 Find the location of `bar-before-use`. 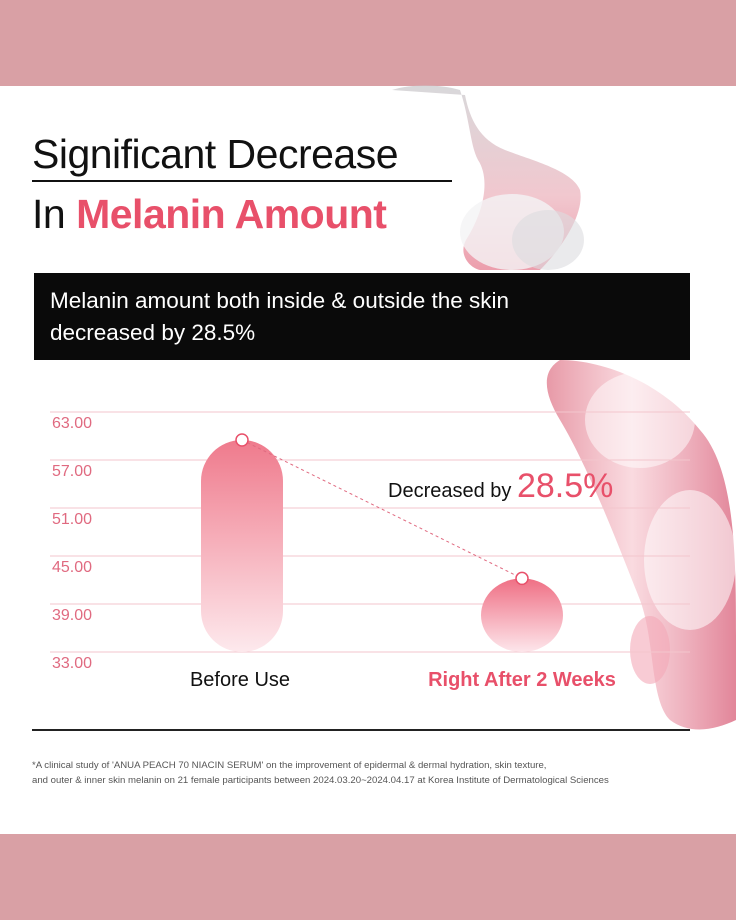

bar-before-use is located at coordinates (242, 546).